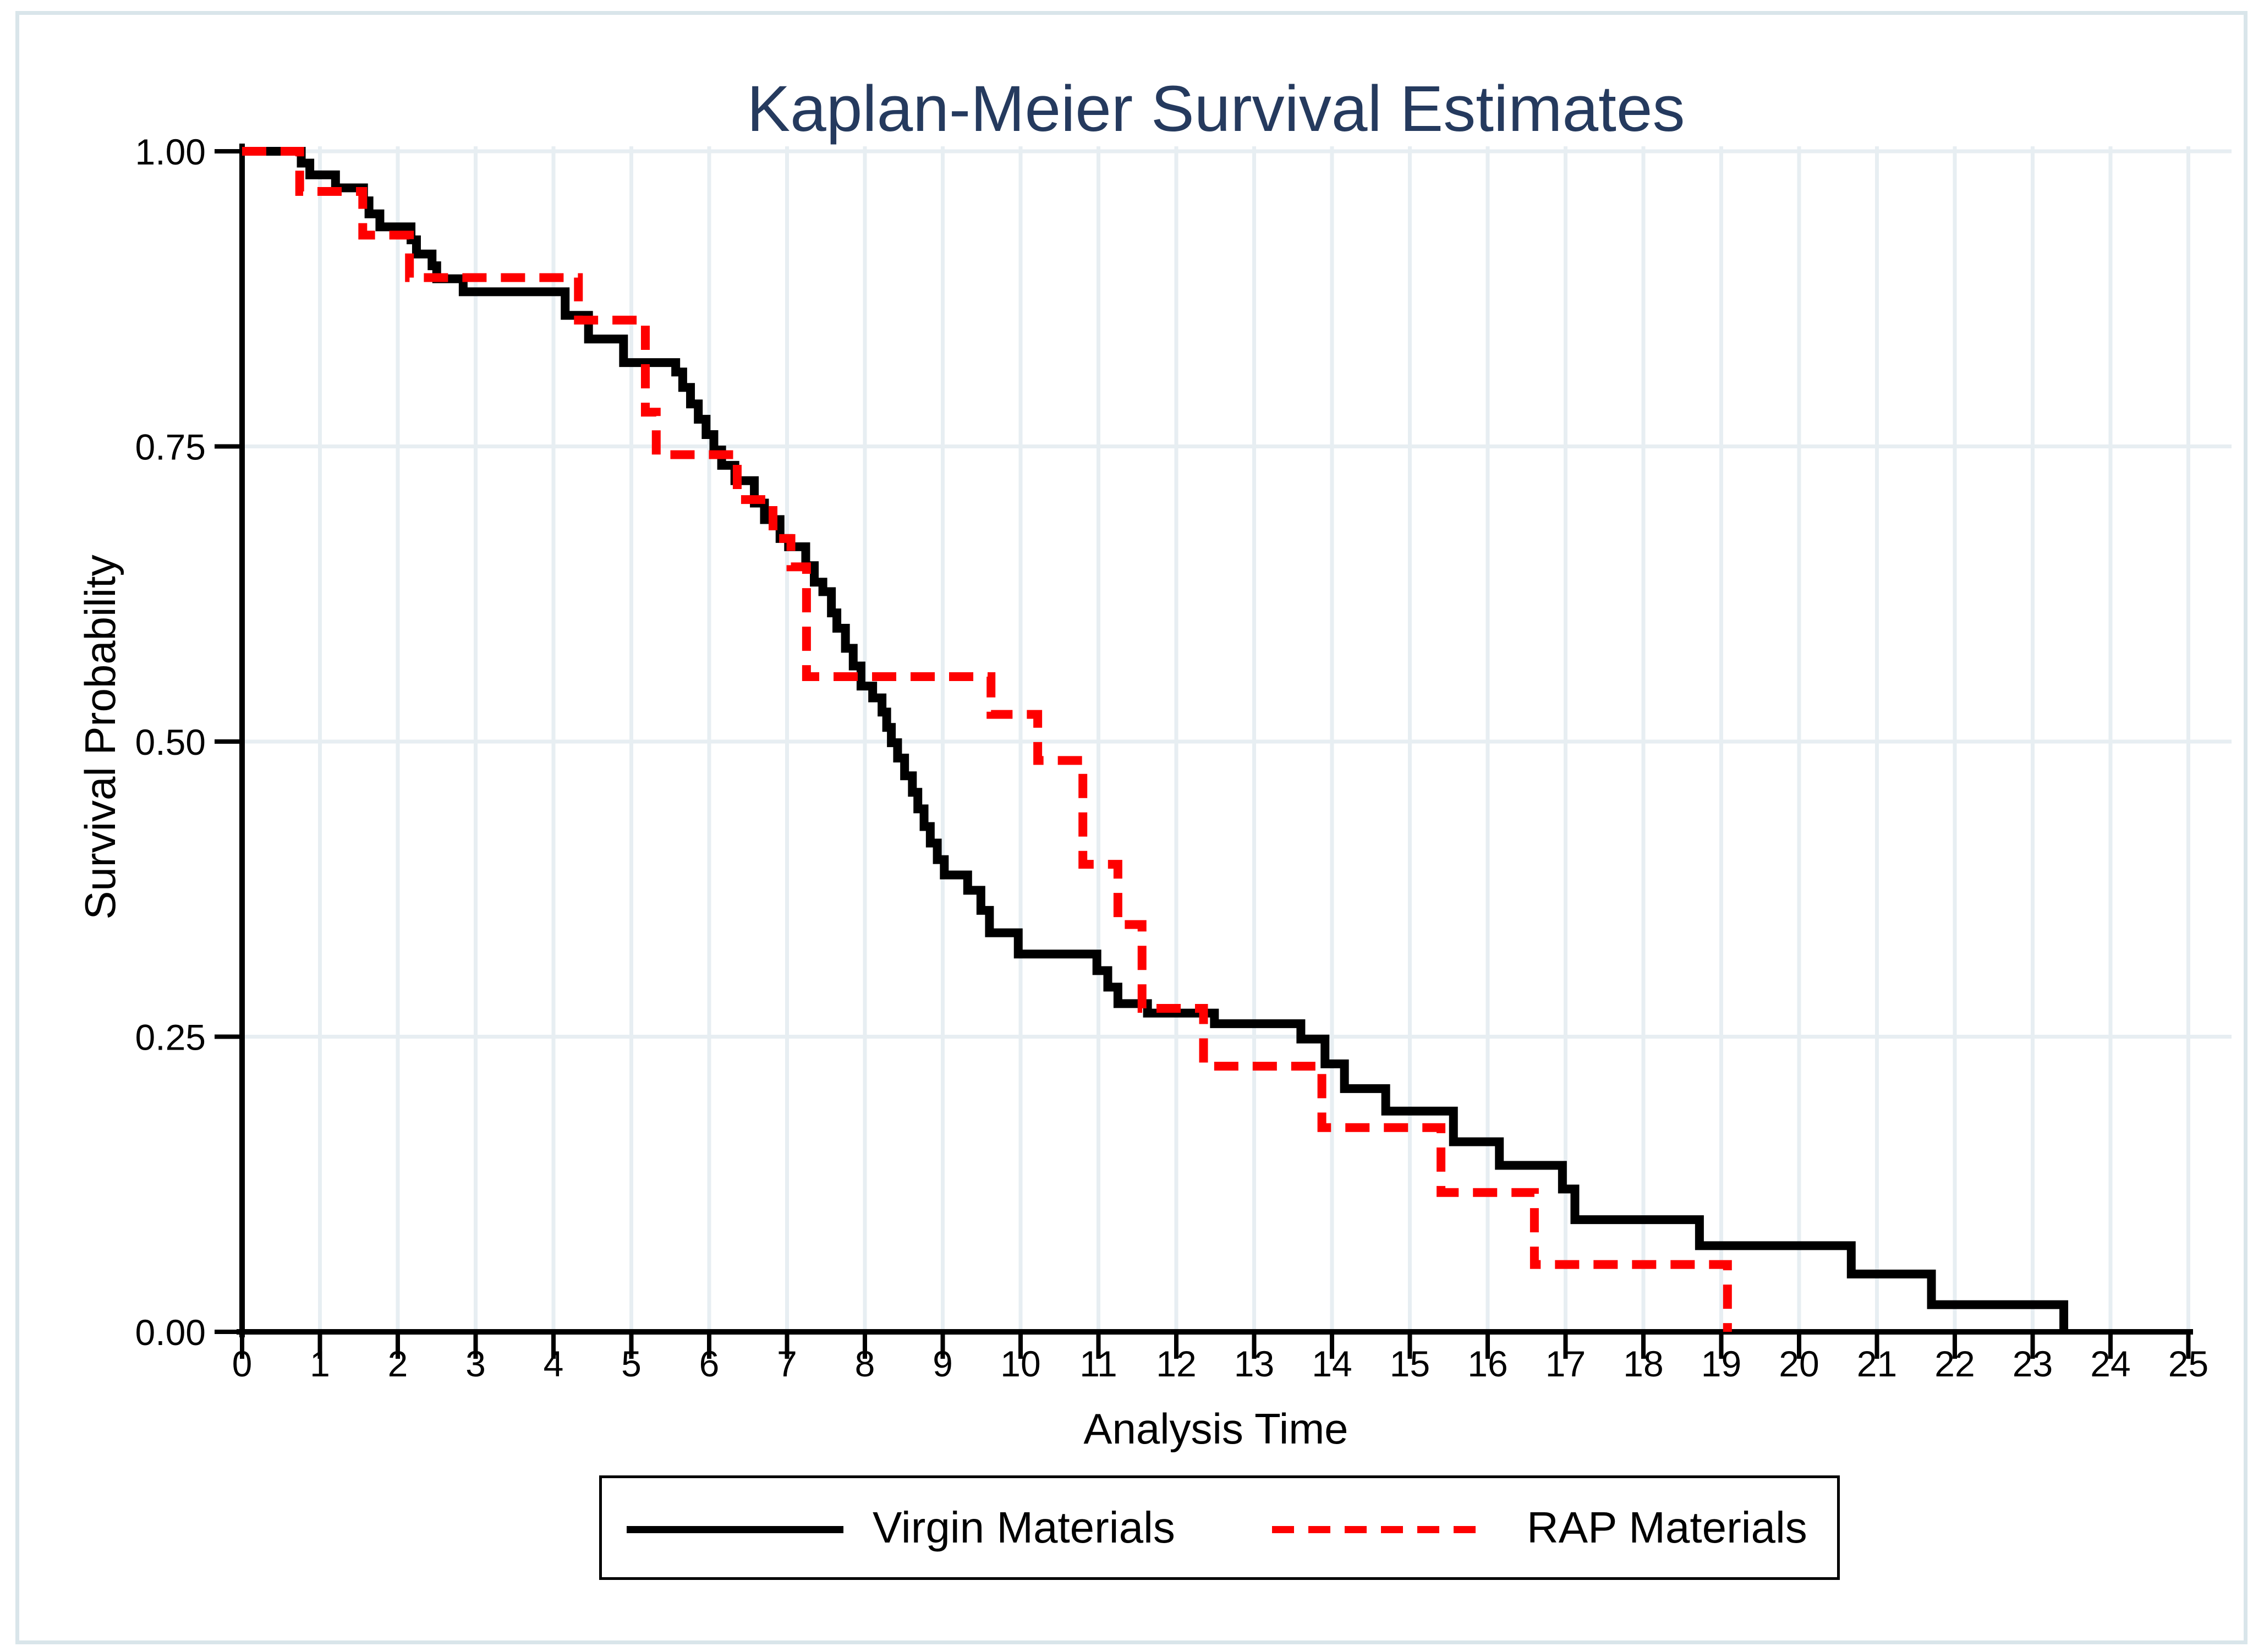  What do you see at coordinates (1332, 1363) in the screenshot?
I see `x-tick-label-14: 14` at bounding box center [1332, 1363].